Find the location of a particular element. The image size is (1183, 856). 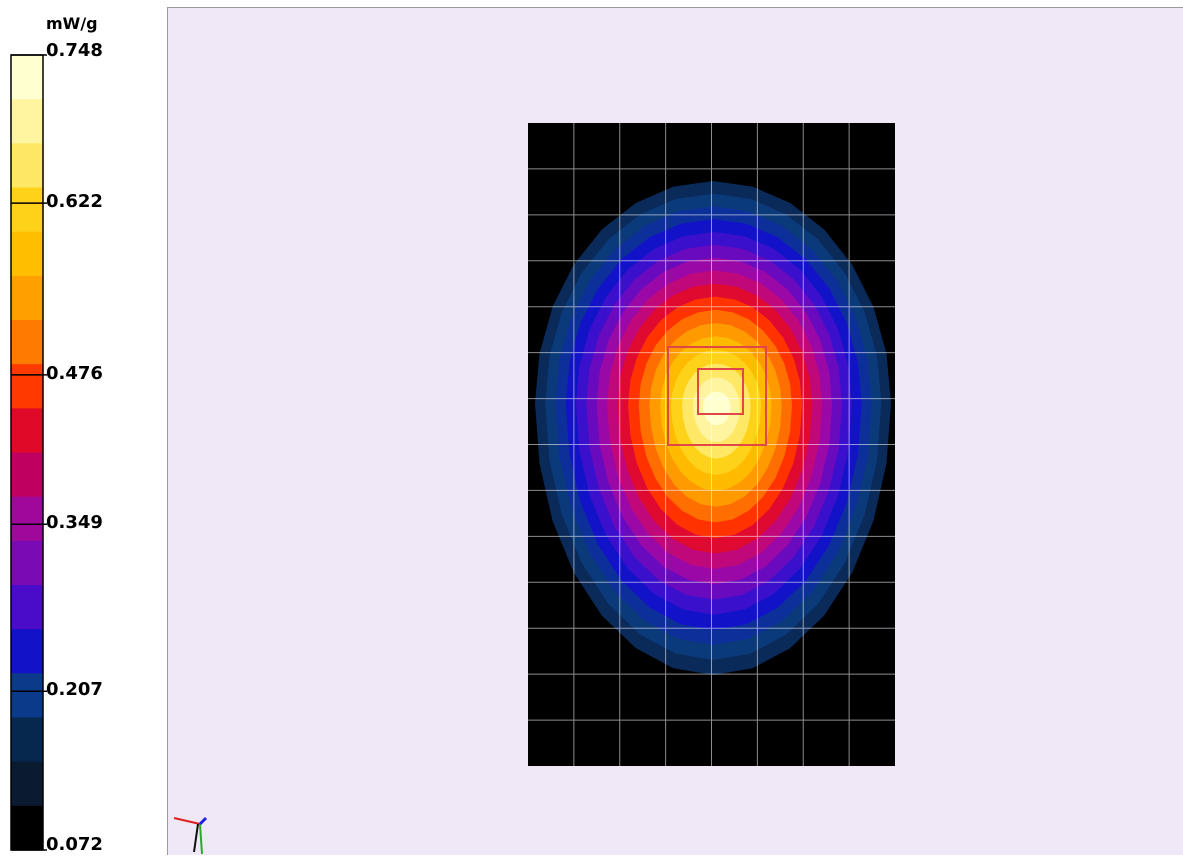

colorbar-tick-label: 0.622 is located at coordinates (74, 202).